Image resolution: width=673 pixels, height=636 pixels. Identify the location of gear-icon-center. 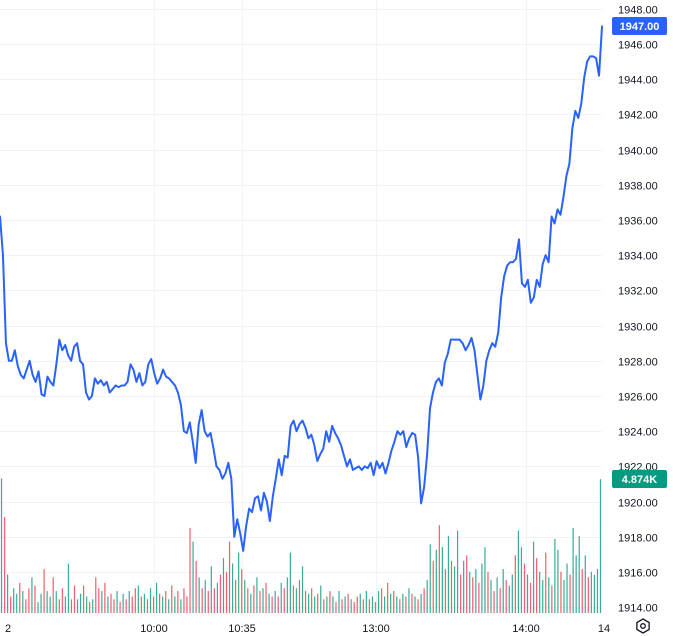
(643, 626).